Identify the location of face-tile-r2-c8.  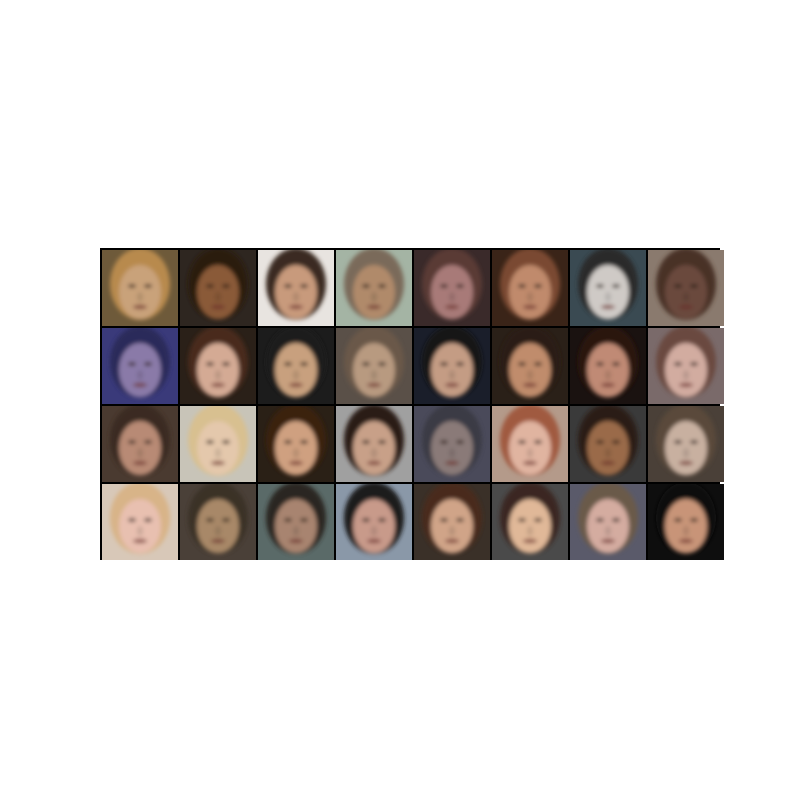
(686, 366).